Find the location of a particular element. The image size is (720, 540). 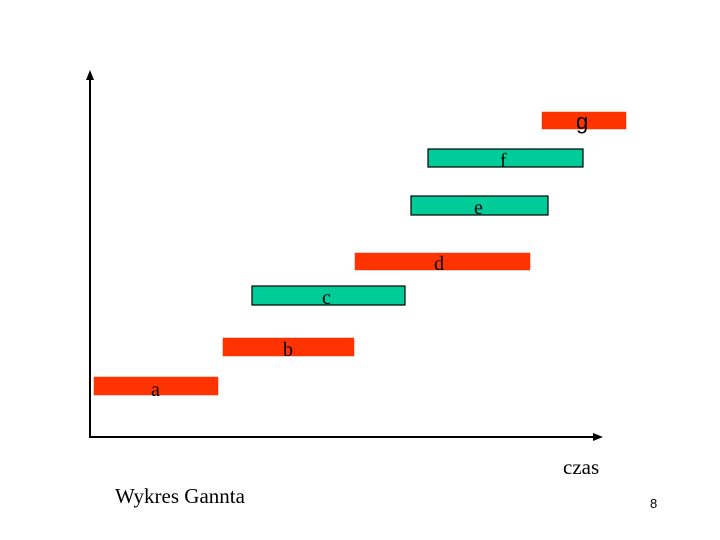

task-c: c is located at coordinates (328, 297).